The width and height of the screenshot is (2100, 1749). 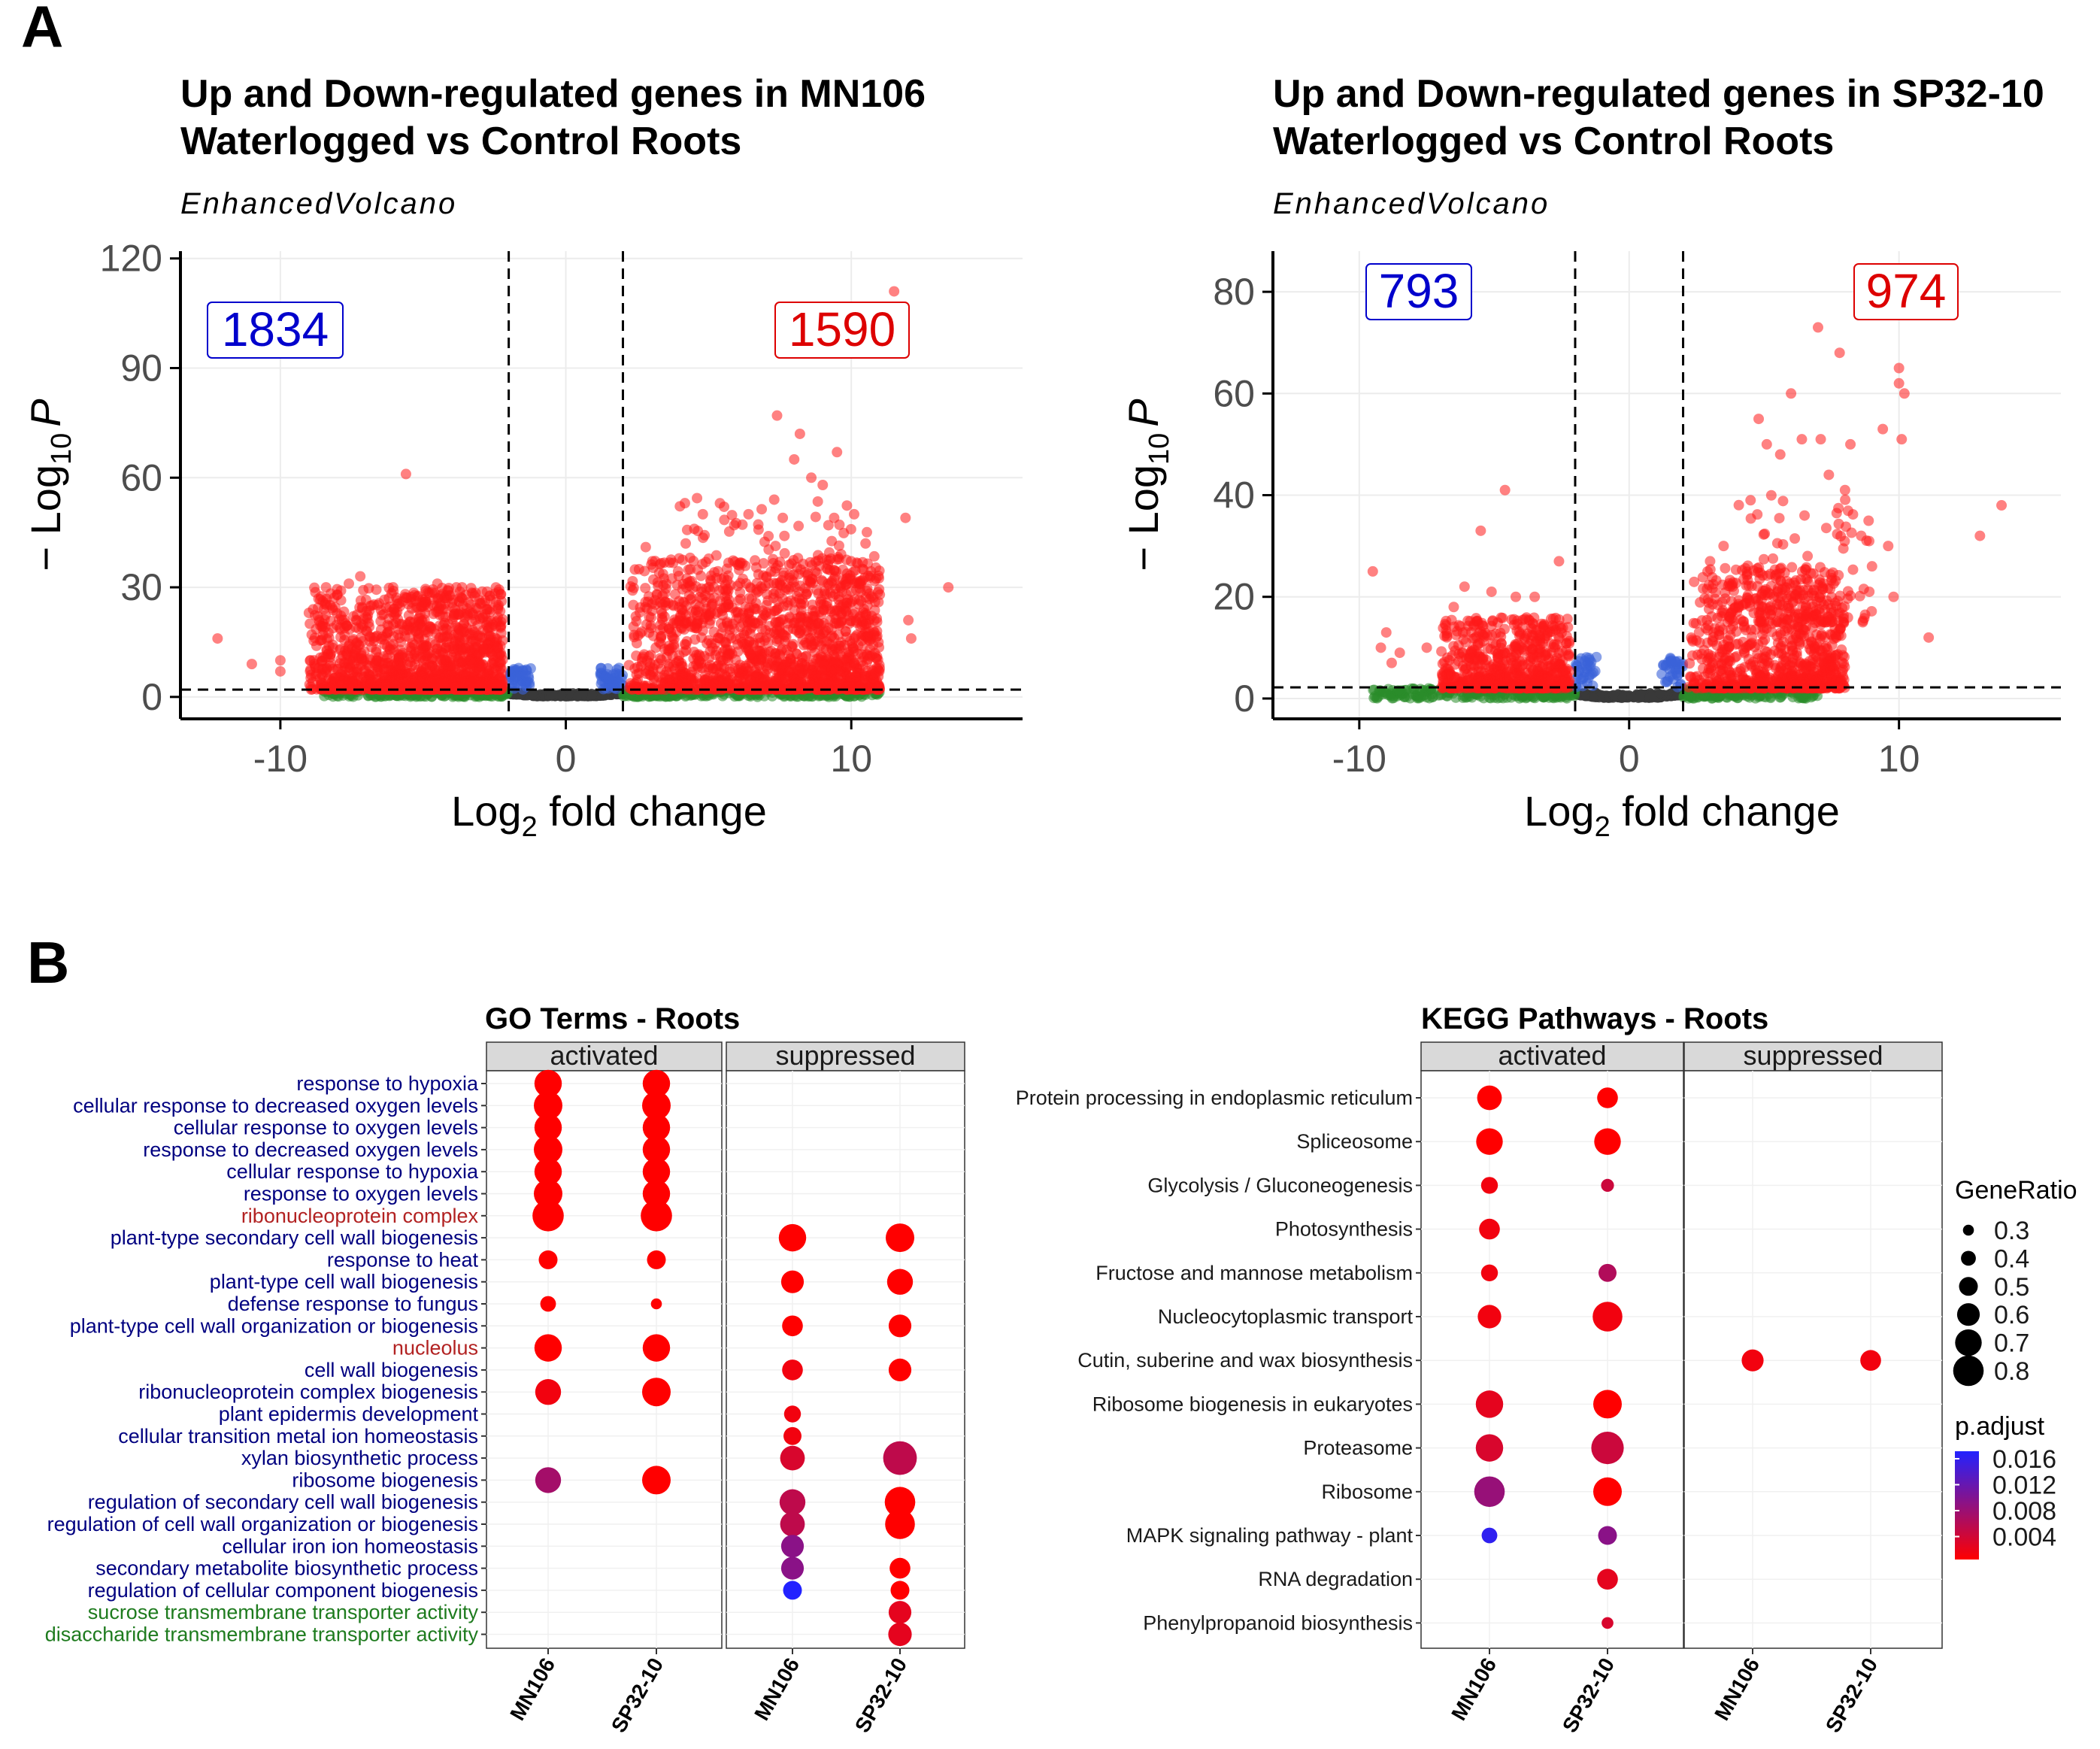 I want to click on volcano-title-line1: Up and Down-regulated genes in SP32-10, so click(x=1659, y=94).